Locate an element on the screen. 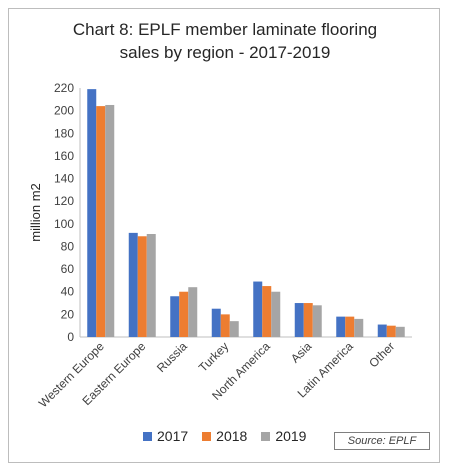  y-axis-label: million m2 is located at coordinates (35, 212).